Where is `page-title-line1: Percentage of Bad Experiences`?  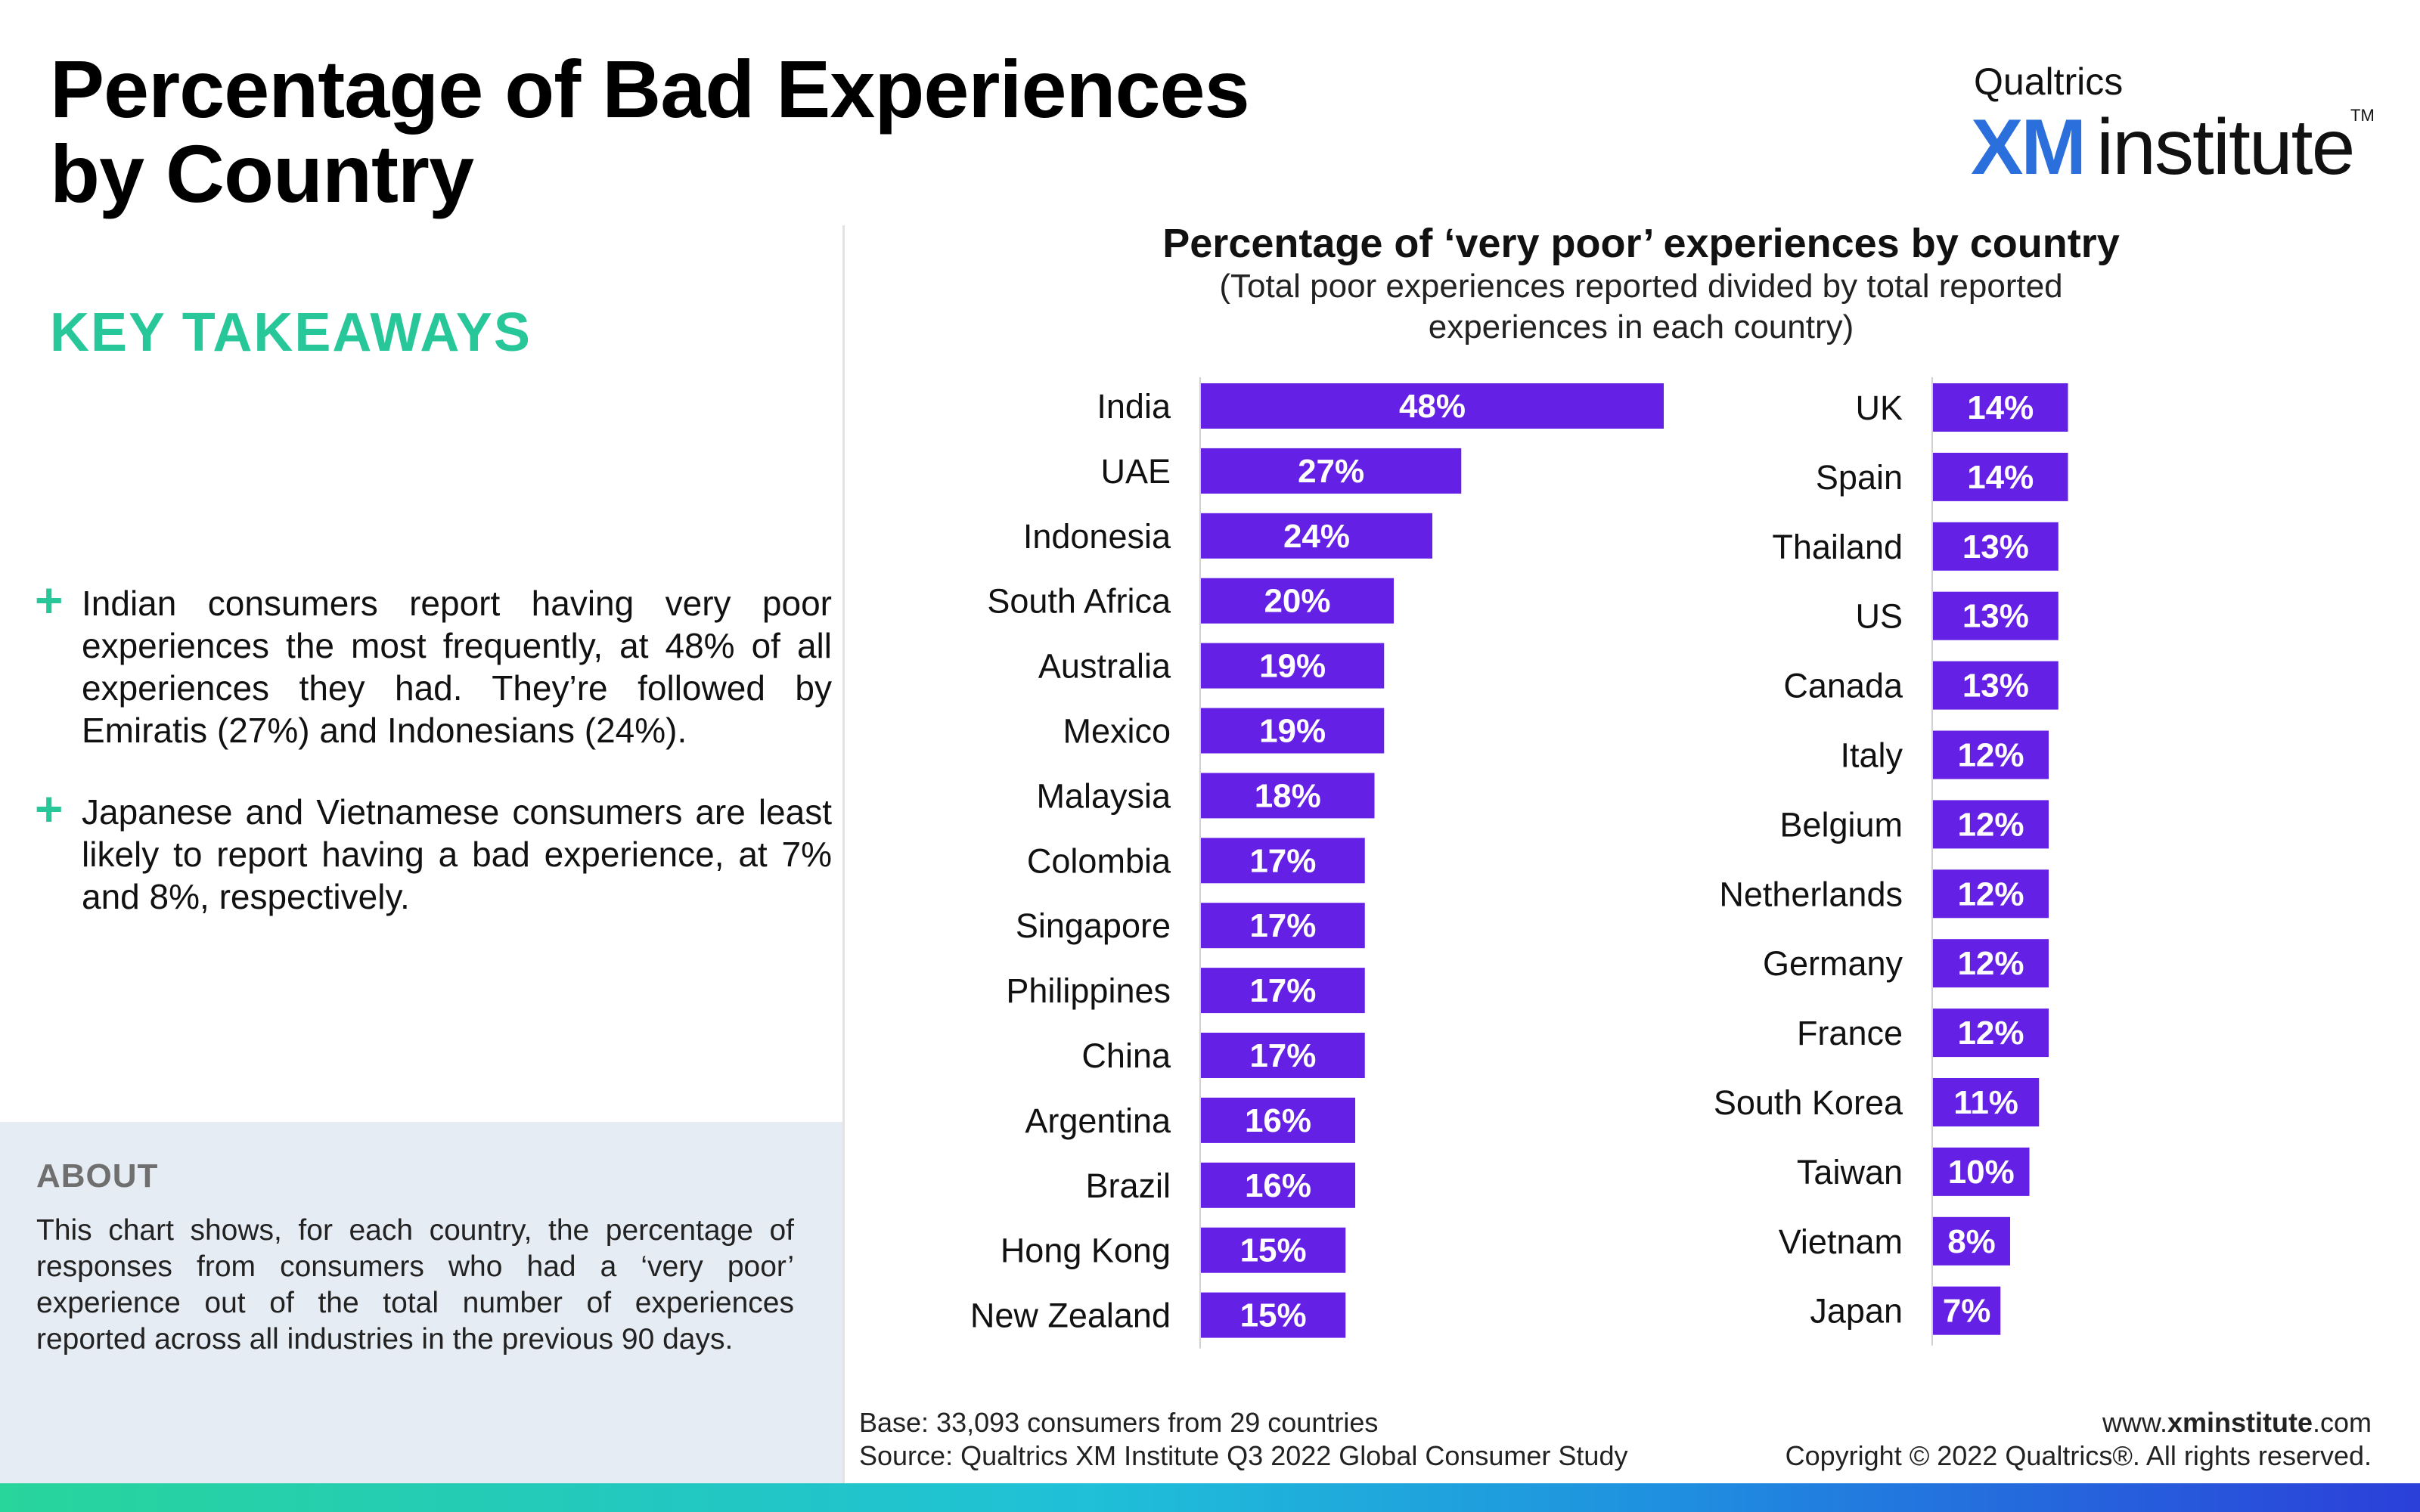
page-title-line1: Percentage of Bad Experiences is located at coordinates (650, 89).